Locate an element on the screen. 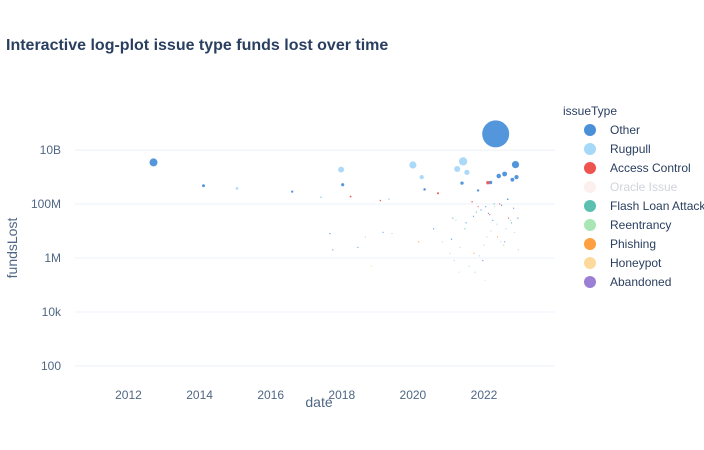 Image resolution: width=704 pixels, height=450 pixels. y-tick-label: 10k is located at coordinates (52, 312).